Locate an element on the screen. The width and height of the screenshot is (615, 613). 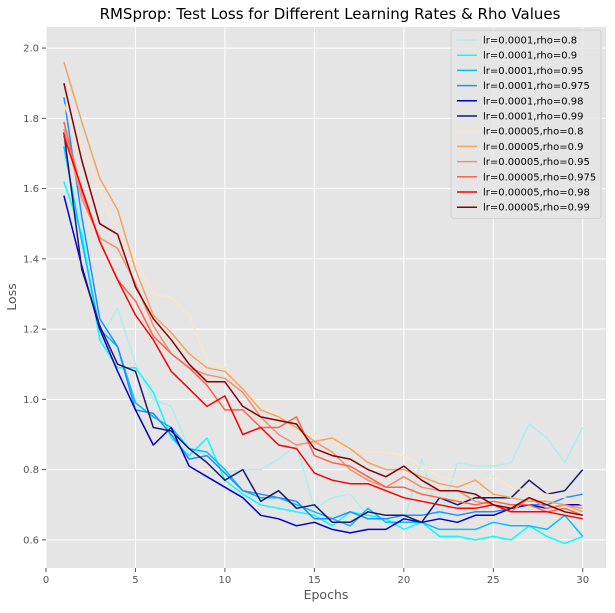
x-axis-label: Epochs is located at coordinates (326, 594).